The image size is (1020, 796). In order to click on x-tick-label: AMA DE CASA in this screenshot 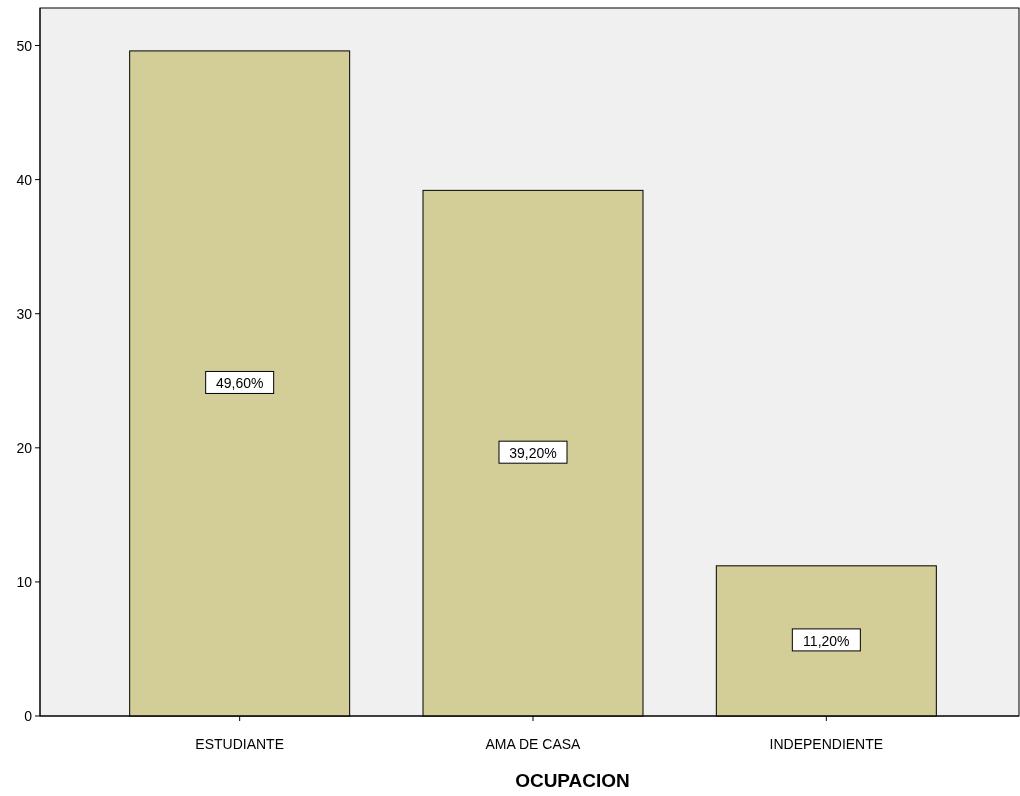, I will do `click(533, 744)`.